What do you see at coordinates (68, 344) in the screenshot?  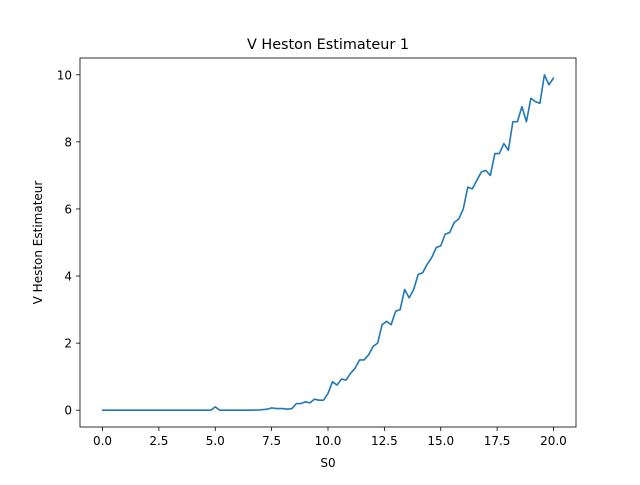 I see `y-tick-label: 2` at bounding box center [68, 344].